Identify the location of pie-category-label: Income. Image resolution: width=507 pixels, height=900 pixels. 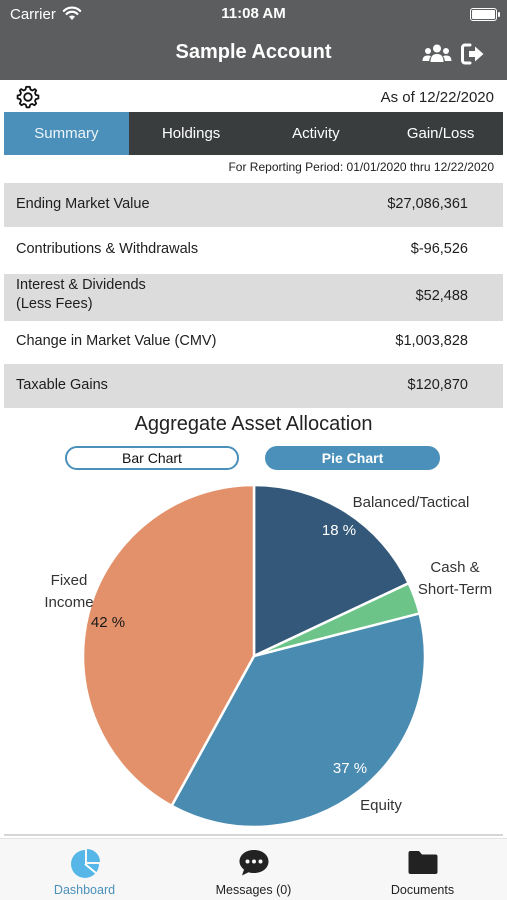
(68, 602).